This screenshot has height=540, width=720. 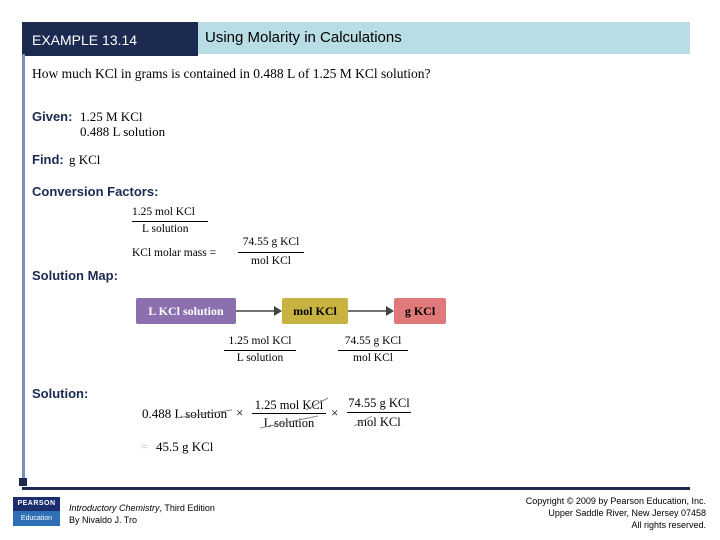 What do you see at coordinates (185, 446) in the screenshot?
I see `solution-result: 45.5 g KCl` at bounding box center [185, 446].